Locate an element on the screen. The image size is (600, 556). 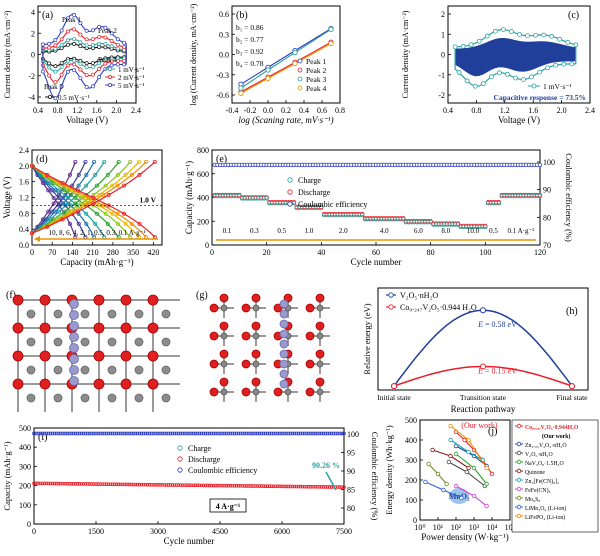
panel-i-y-tick-label: 500 is located at coordinates (25, 428).